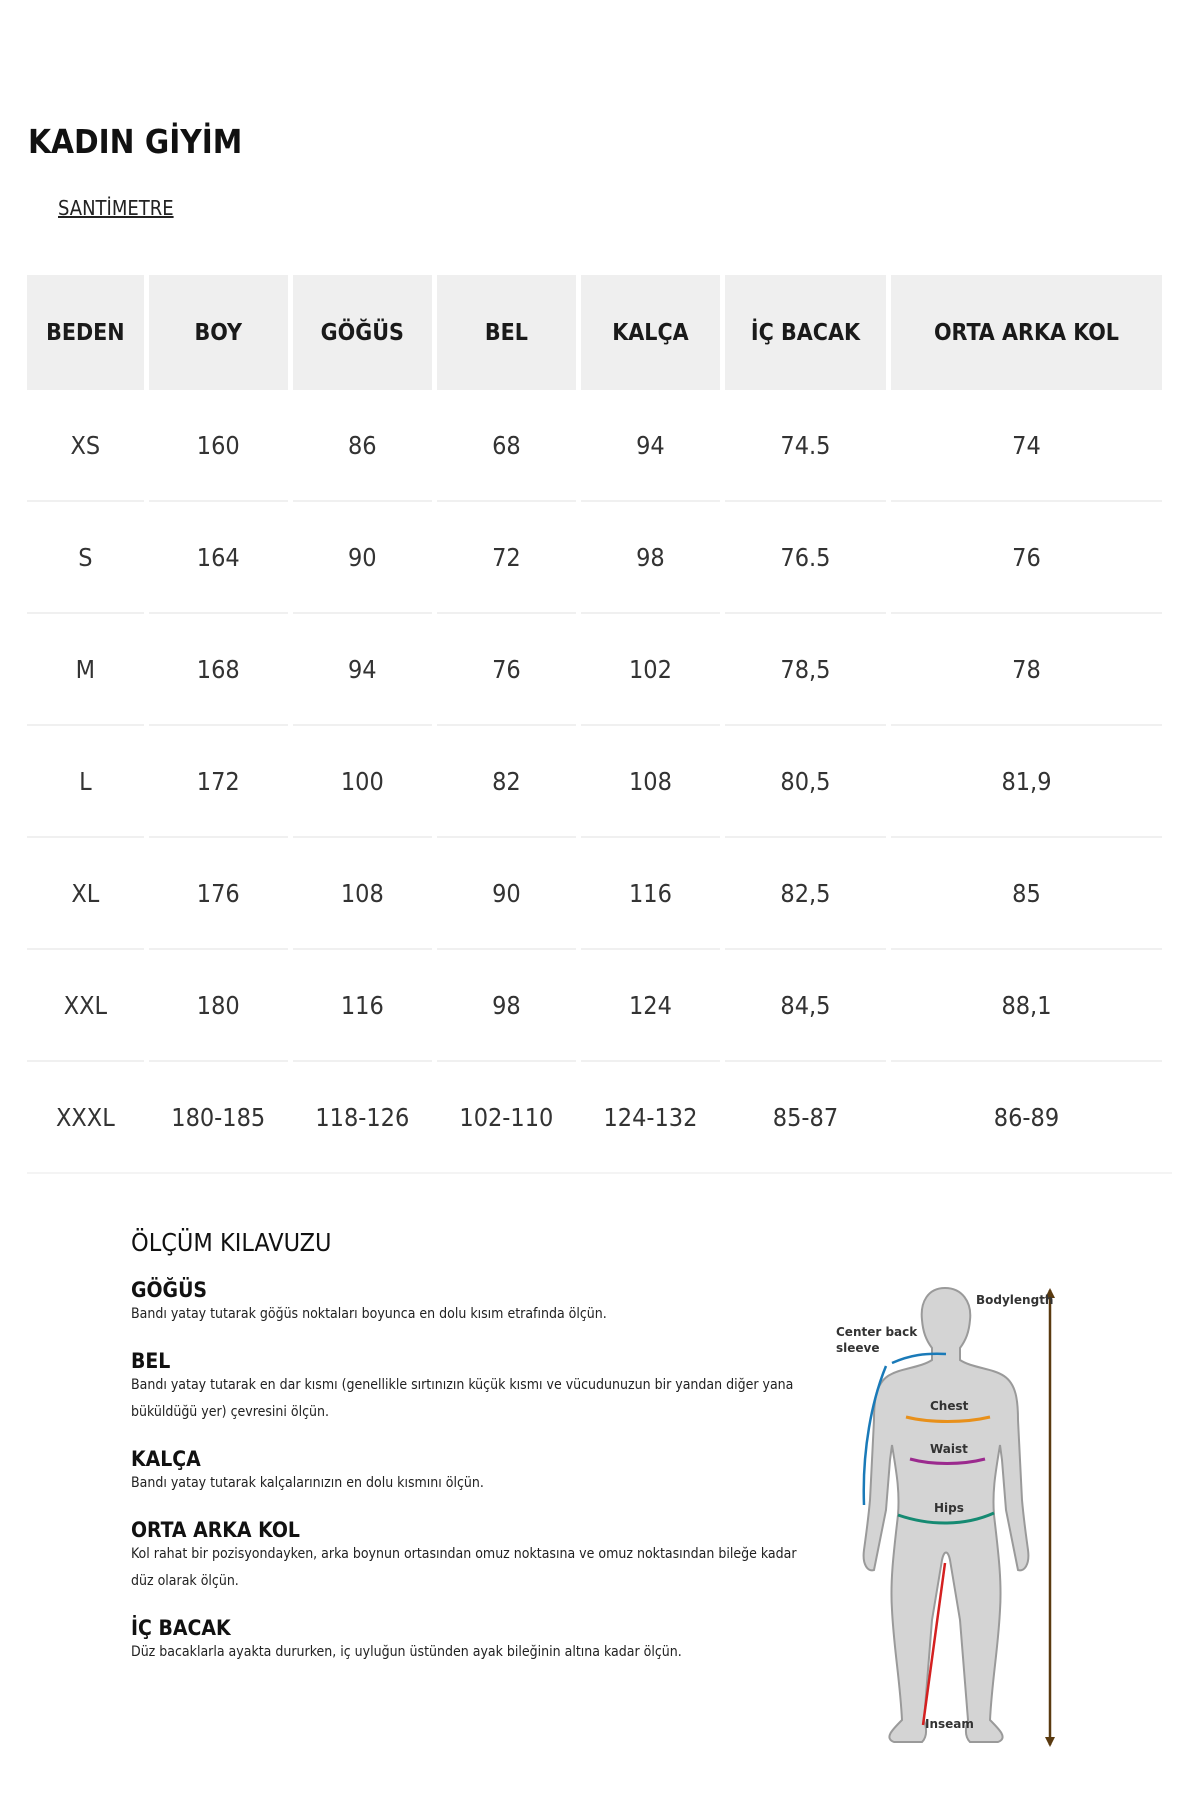 The image size is (1200, 1800). I want to click on label-bodylength: Bodylength, so click(1014, 1300).